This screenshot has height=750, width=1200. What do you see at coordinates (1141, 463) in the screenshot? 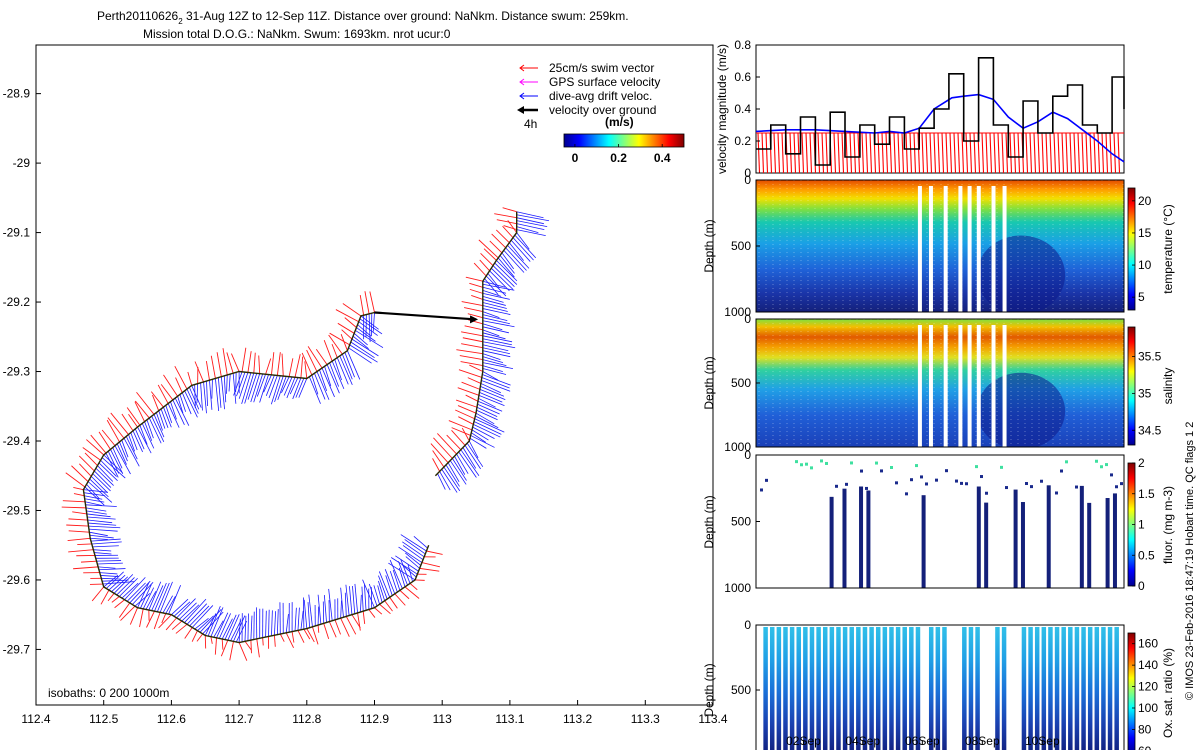
I see `colorbar-tick-label: 2` at bounding box center [1141, 463].